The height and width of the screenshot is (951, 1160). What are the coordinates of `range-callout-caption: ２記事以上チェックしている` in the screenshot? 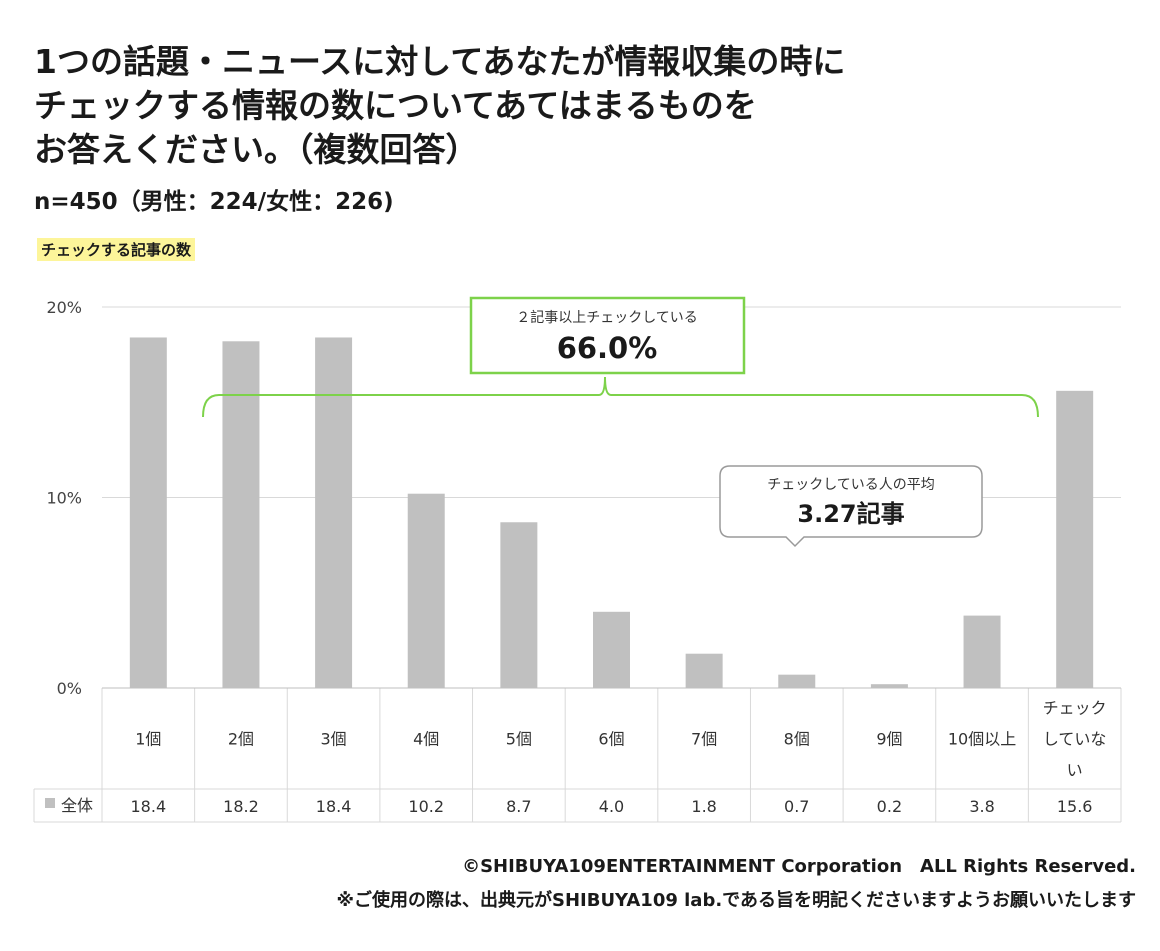 It's located at (607, 317).